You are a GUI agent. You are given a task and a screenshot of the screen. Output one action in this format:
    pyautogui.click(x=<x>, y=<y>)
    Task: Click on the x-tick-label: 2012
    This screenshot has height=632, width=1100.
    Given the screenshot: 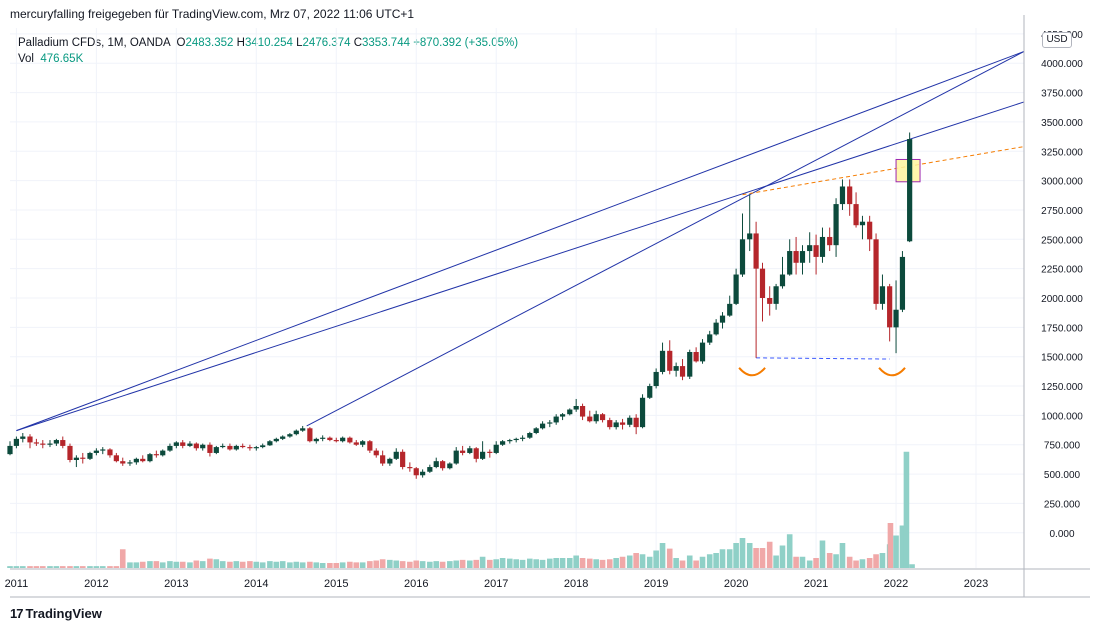 What is the action you would take?
    pyautogui.click(x=96, y=584)
    